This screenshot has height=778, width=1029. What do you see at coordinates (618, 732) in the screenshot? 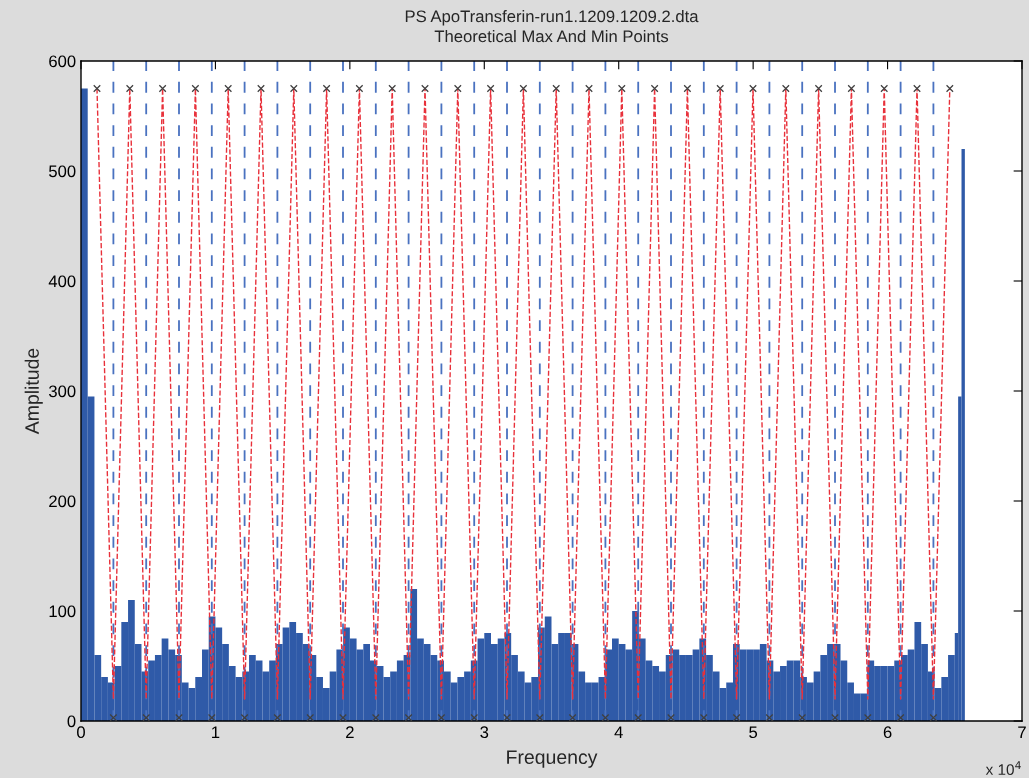
I see `x-tick-label: 4` at bounding box center [618, 732].